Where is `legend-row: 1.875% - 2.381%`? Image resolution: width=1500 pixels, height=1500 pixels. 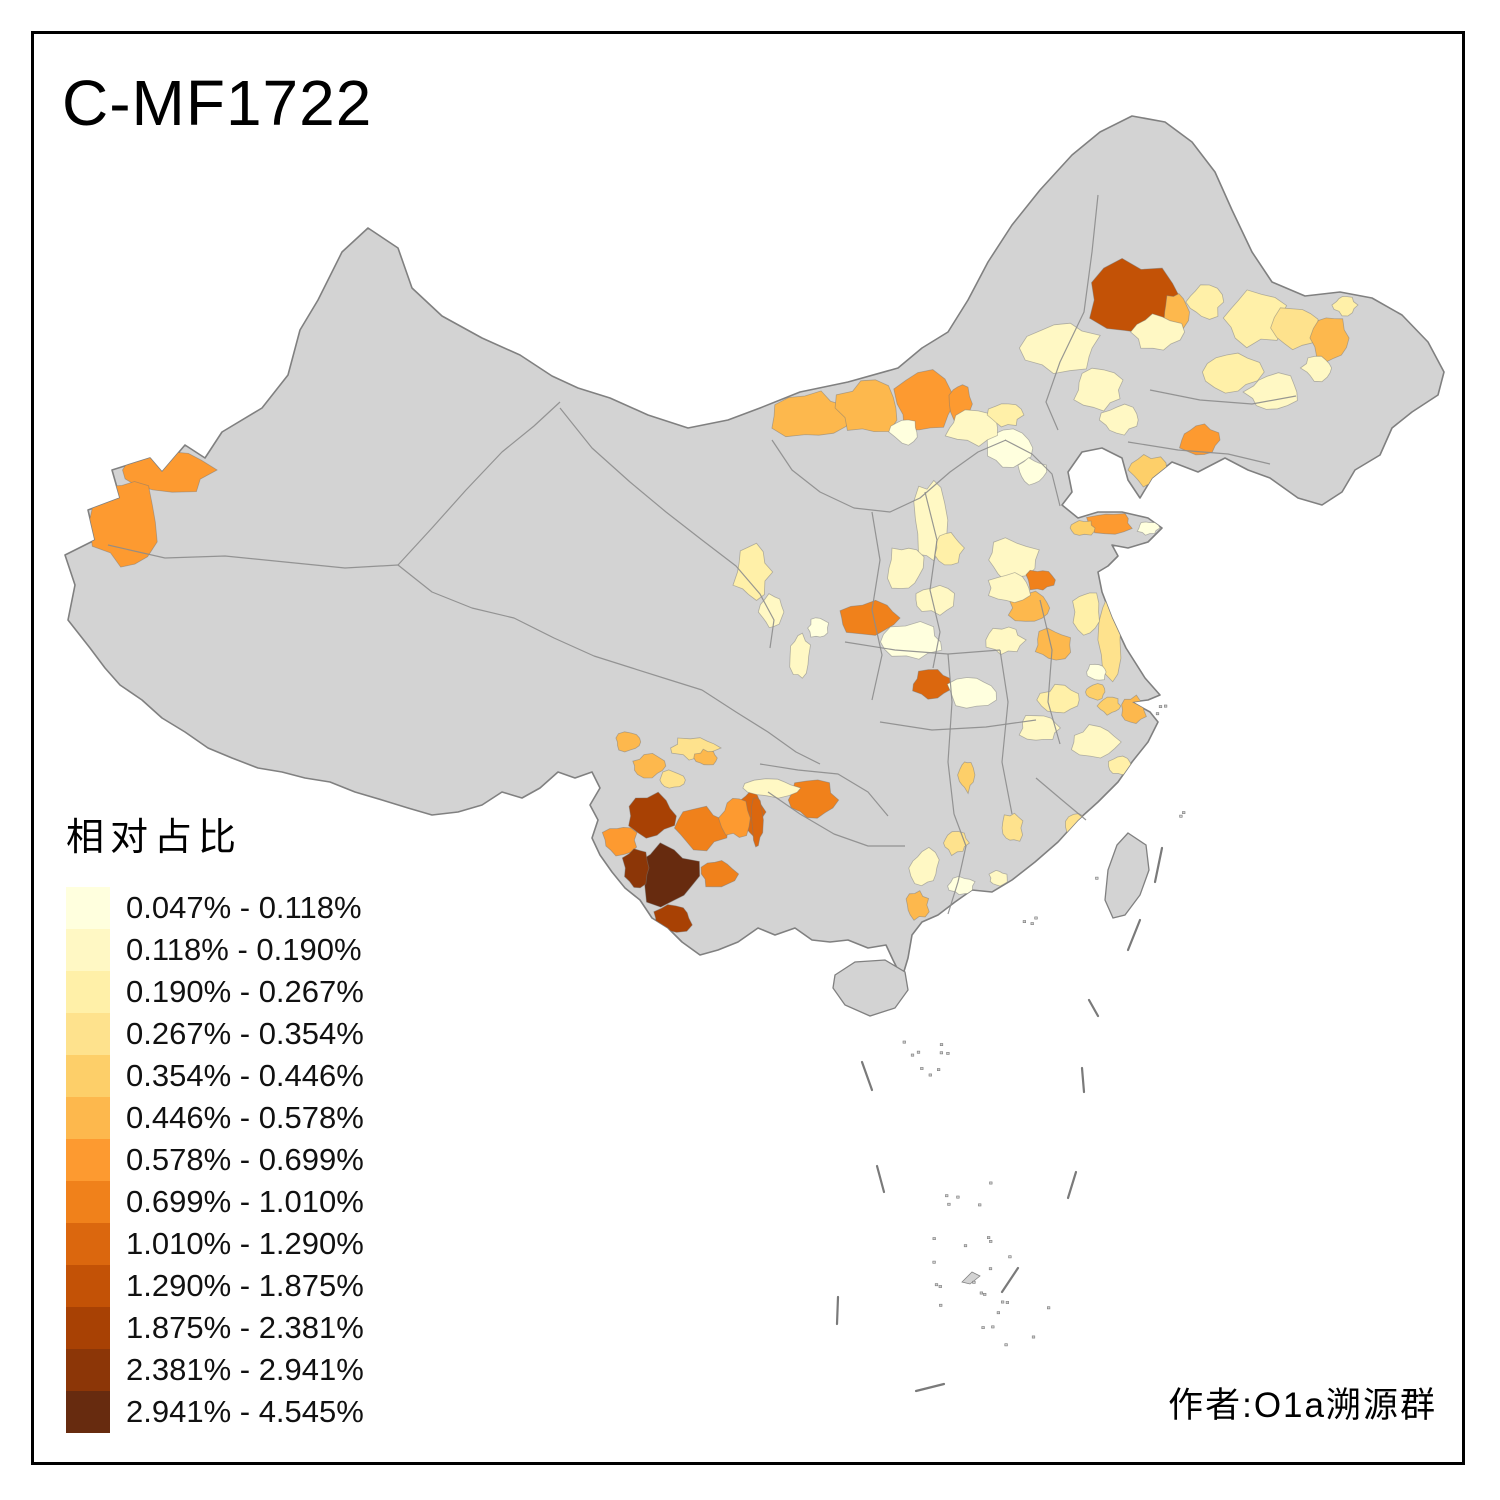 legend-row: 1.875% - 2.381% is located at coordinates (215, 1328).